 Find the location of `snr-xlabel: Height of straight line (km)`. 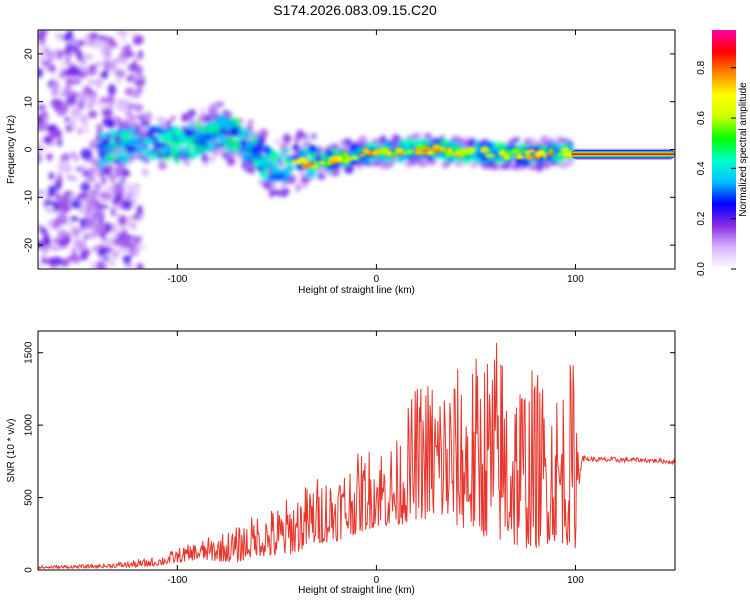

snr-xlabel: Height of straight line (km) is located at coordinates (356, 590).